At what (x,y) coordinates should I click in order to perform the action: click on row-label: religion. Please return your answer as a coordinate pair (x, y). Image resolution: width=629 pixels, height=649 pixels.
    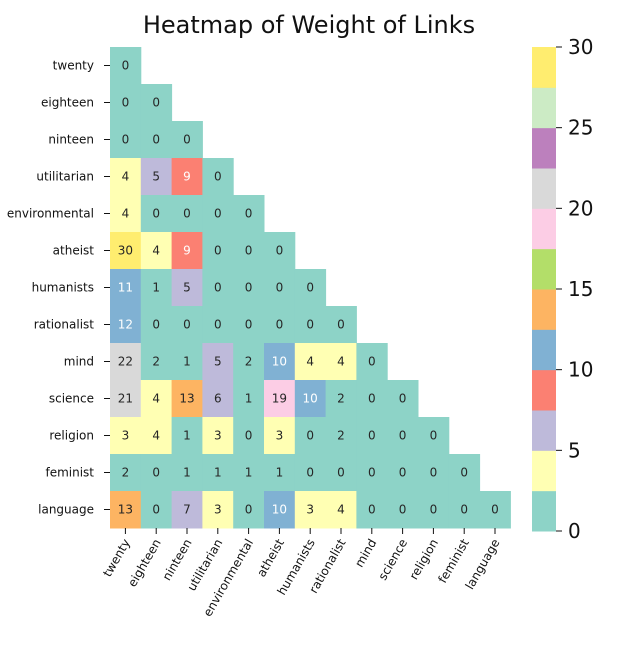
    Looking at the image, I should click on (71, 436).